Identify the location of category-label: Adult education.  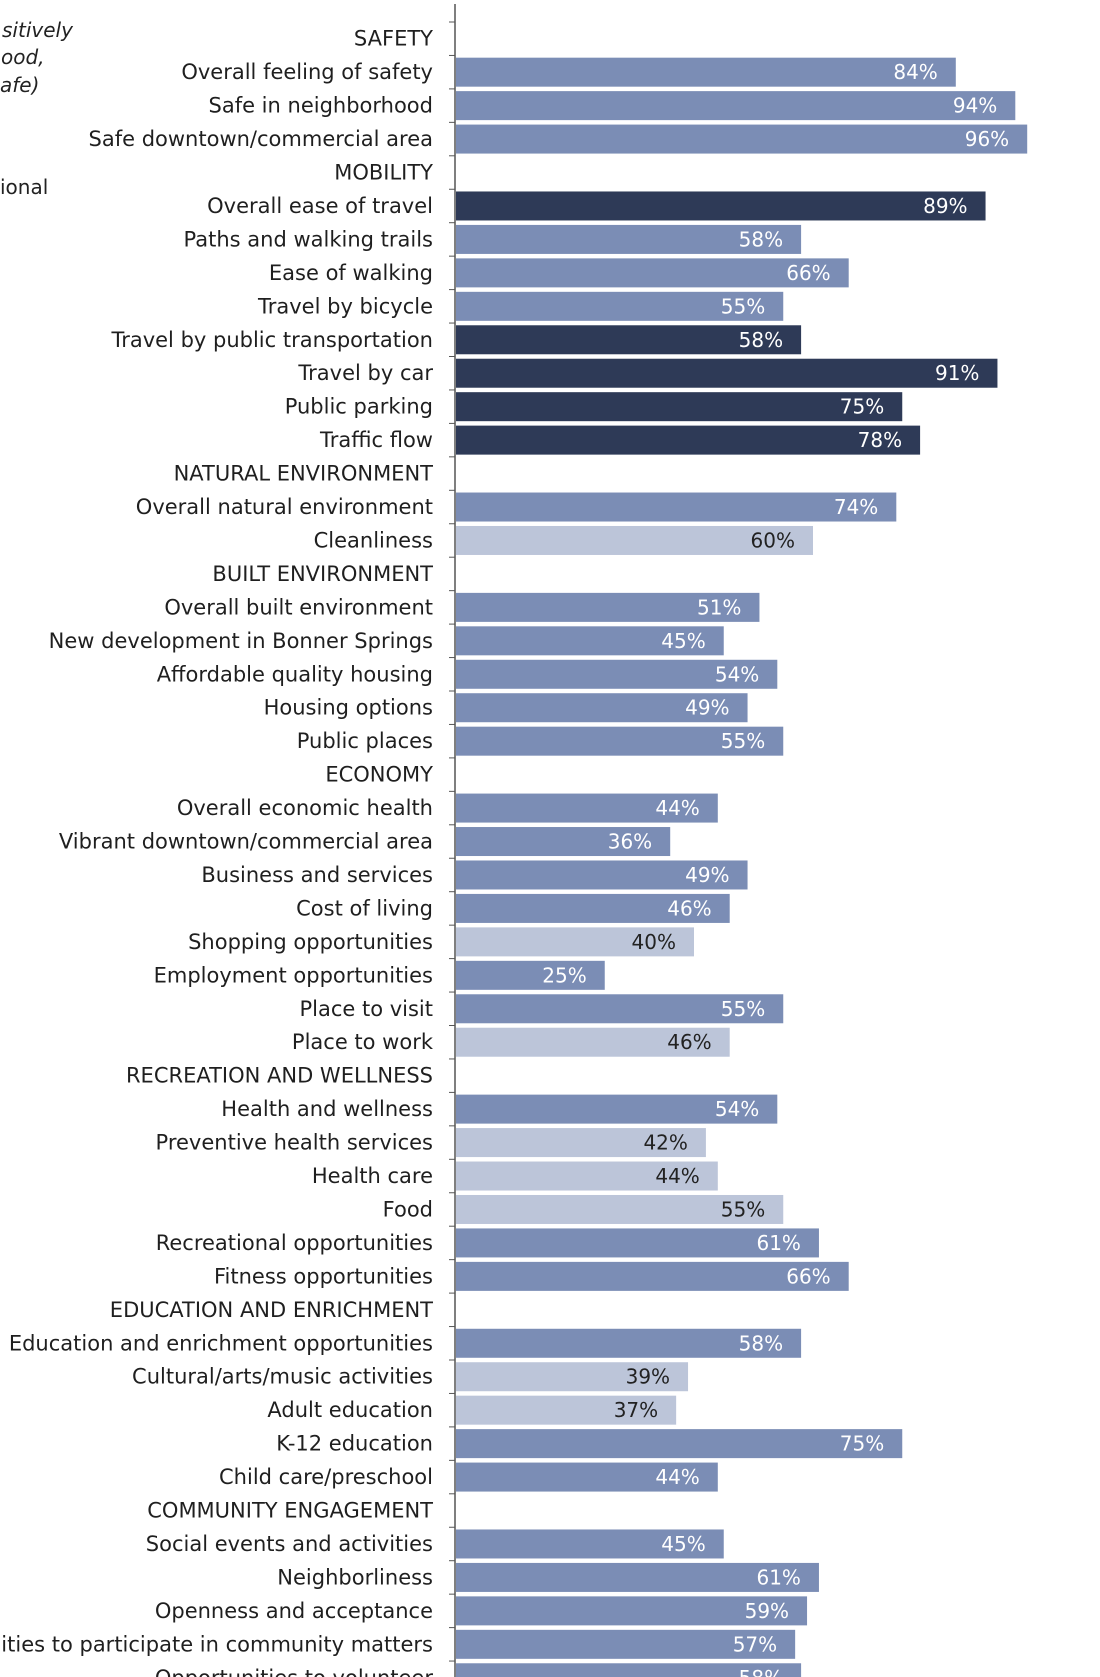
(350, 1410).